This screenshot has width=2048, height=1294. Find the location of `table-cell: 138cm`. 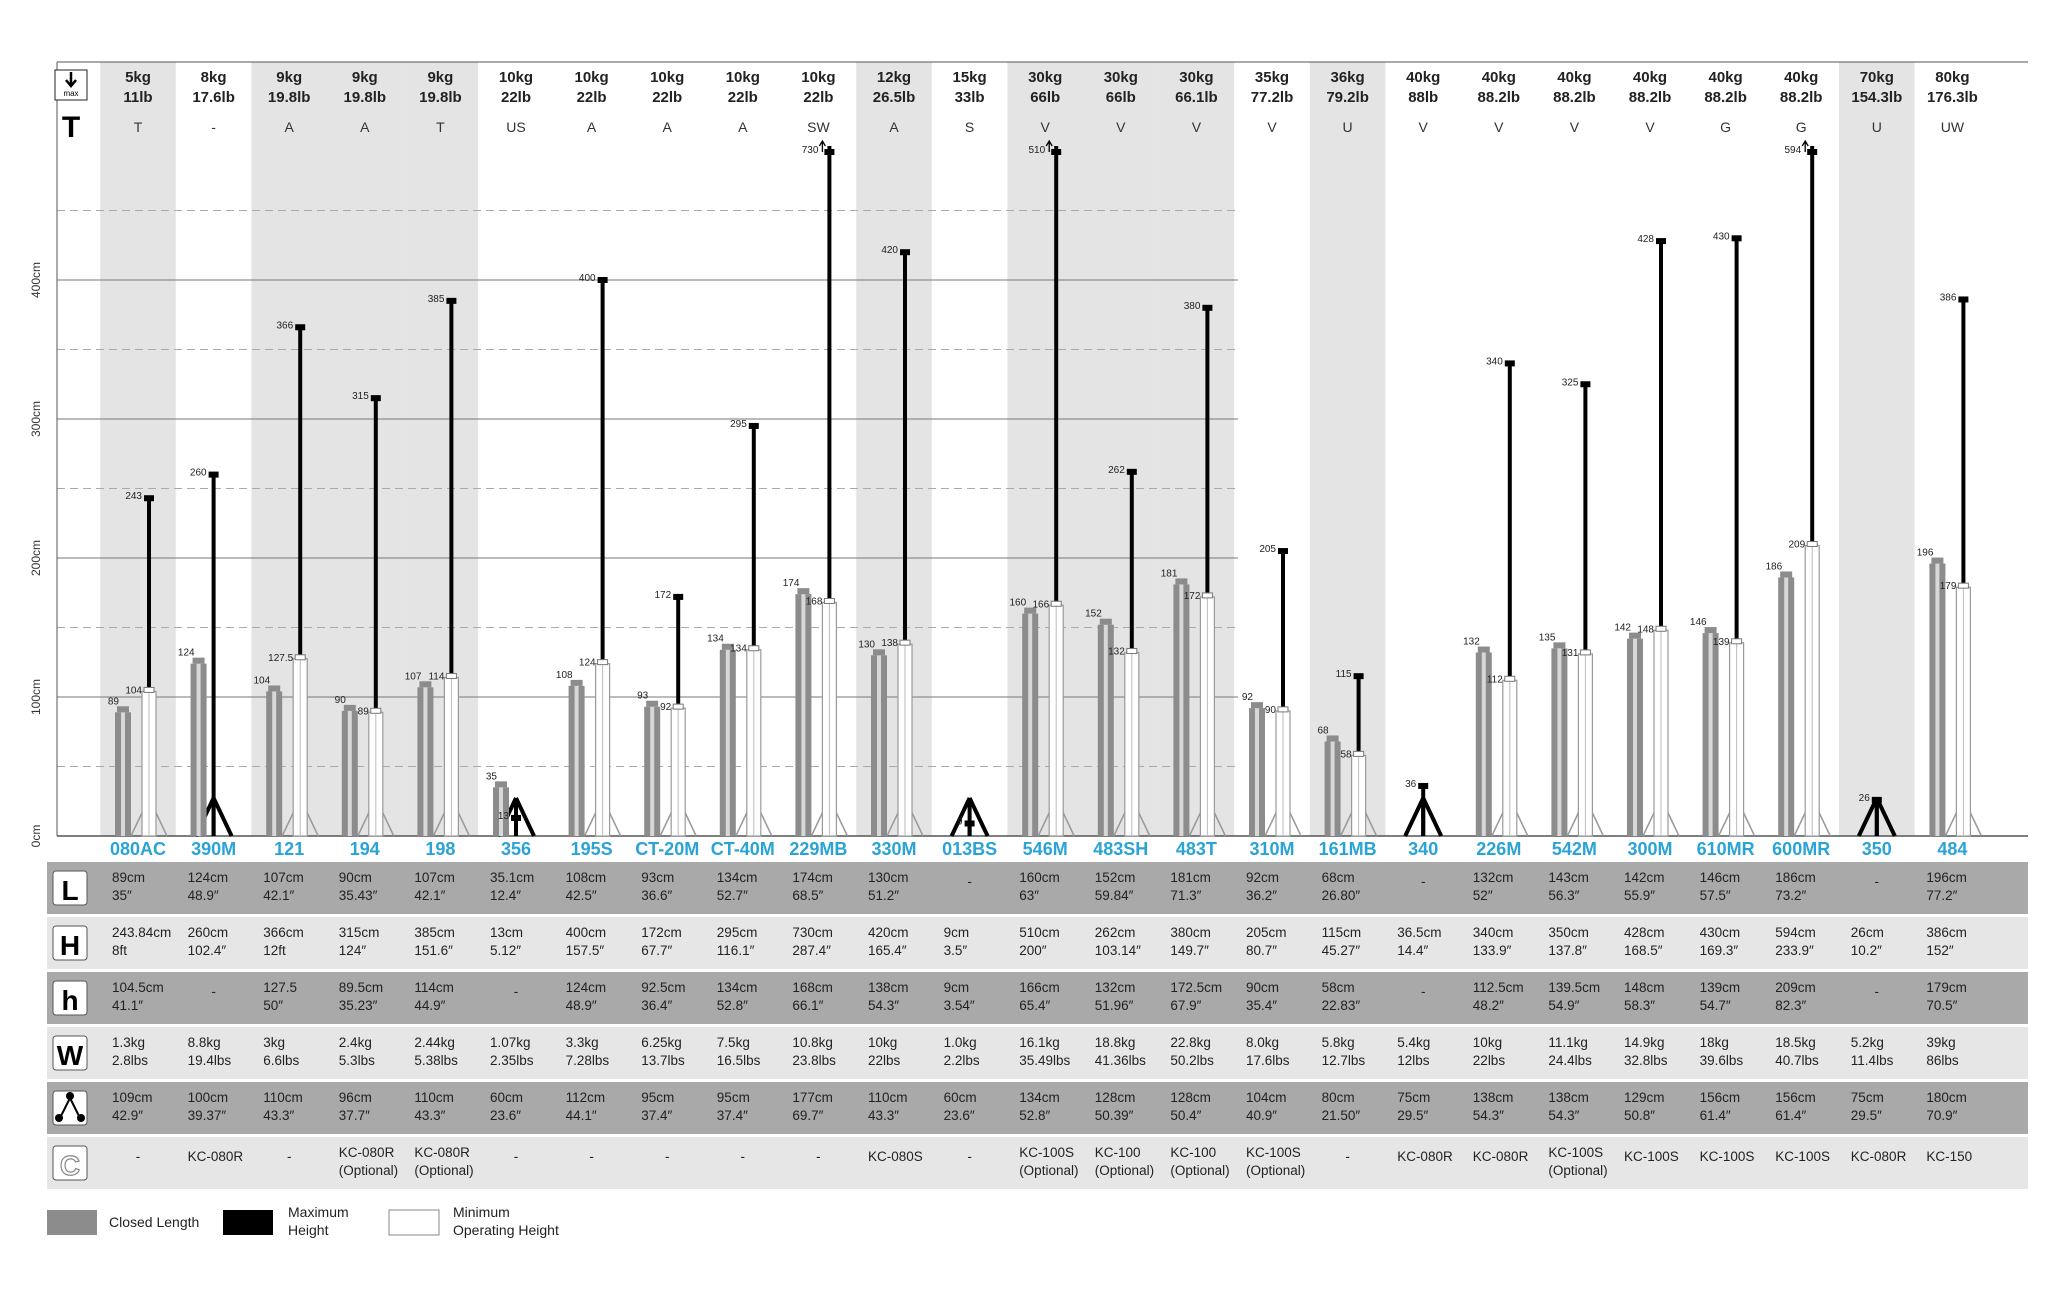

table-cell: 138cm is located at coordinates (888, 987).